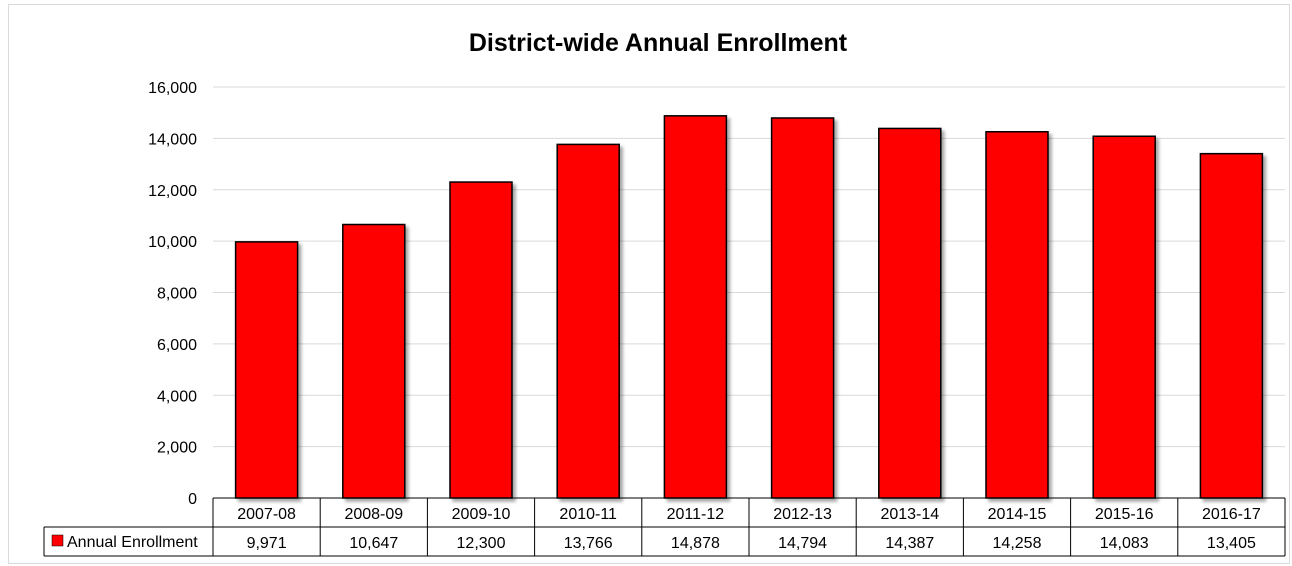 The image size is (1292, 566). What do you see at coordinates (1231, 514) in the screenshot?
I see `x-tick-label: 2016-17` at bounding box center [1231, 514].